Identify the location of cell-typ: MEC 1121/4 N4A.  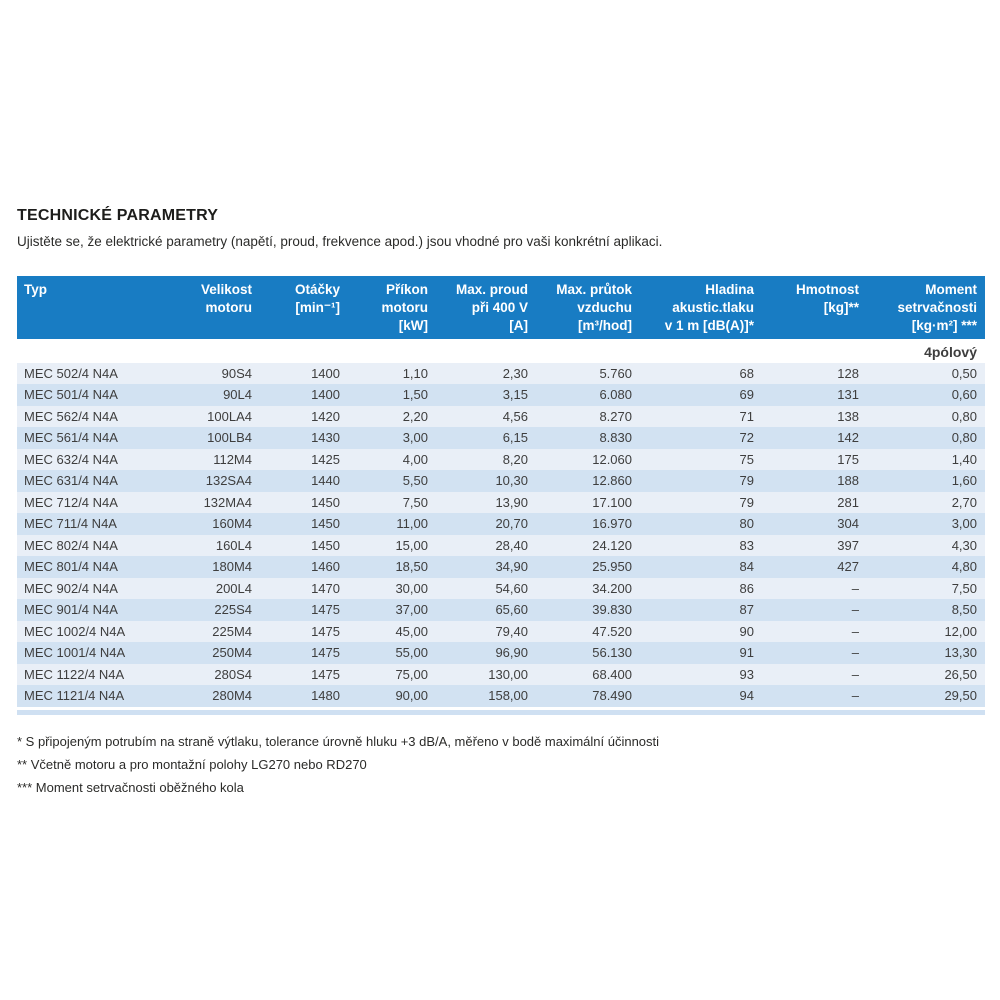
(99, 696).